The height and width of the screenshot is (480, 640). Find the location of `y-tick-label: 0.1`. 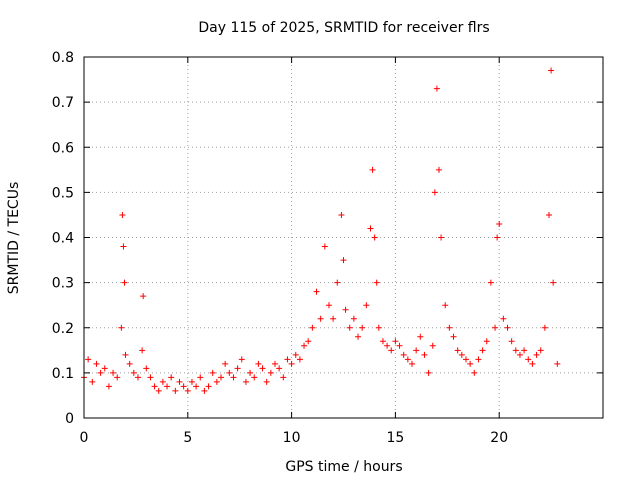

y-tick-label: 0.1 is located at coordinates (63, 374).